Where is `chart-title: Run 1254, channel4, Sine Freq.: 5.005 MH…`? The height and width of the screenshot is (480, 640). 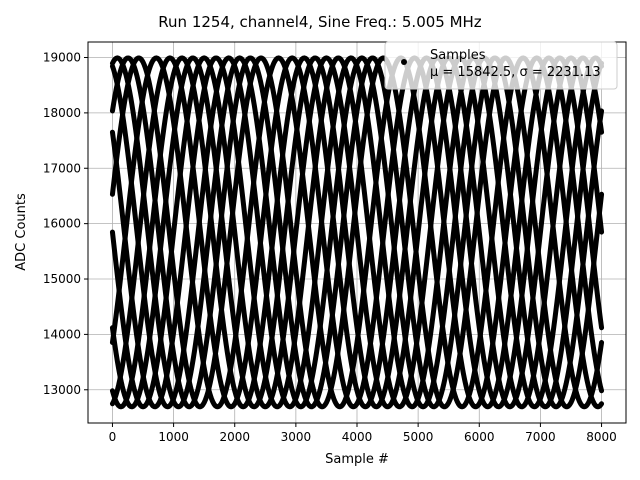
chart-title: Run 1254, channel4, Sine Freq.: 5.005 MH… is located at coordinates (320, 22).